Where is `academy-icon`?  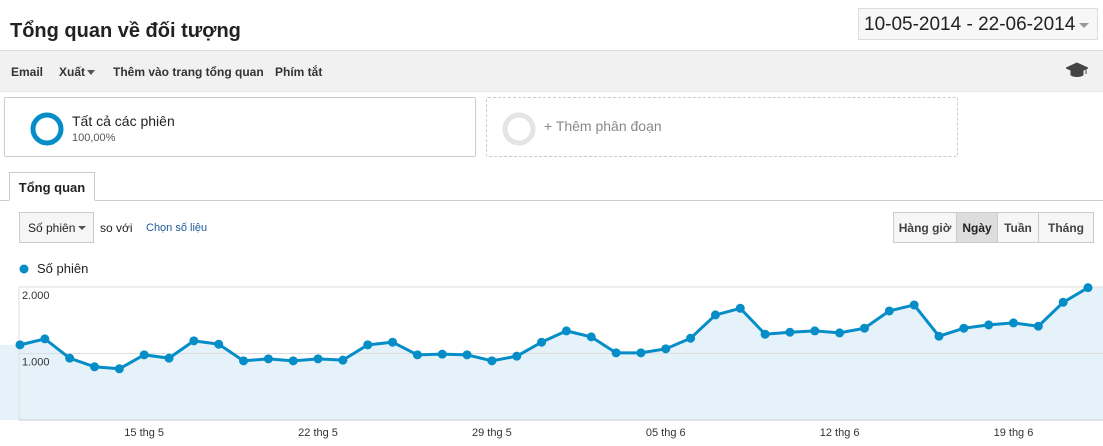 academy-icon is located at coordinates (1077, 70).